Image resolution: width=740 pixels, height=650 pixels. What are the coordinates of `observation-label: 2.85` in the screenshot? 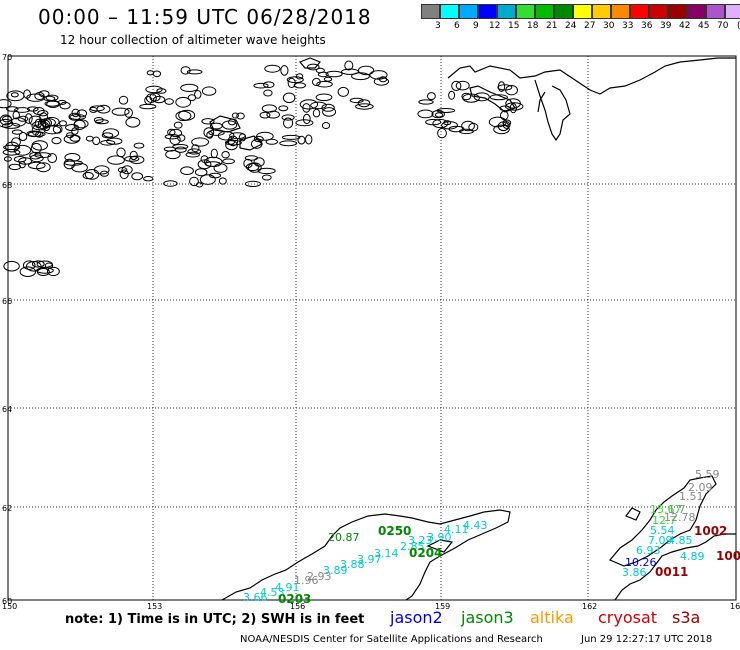 It's located at (412, 546).